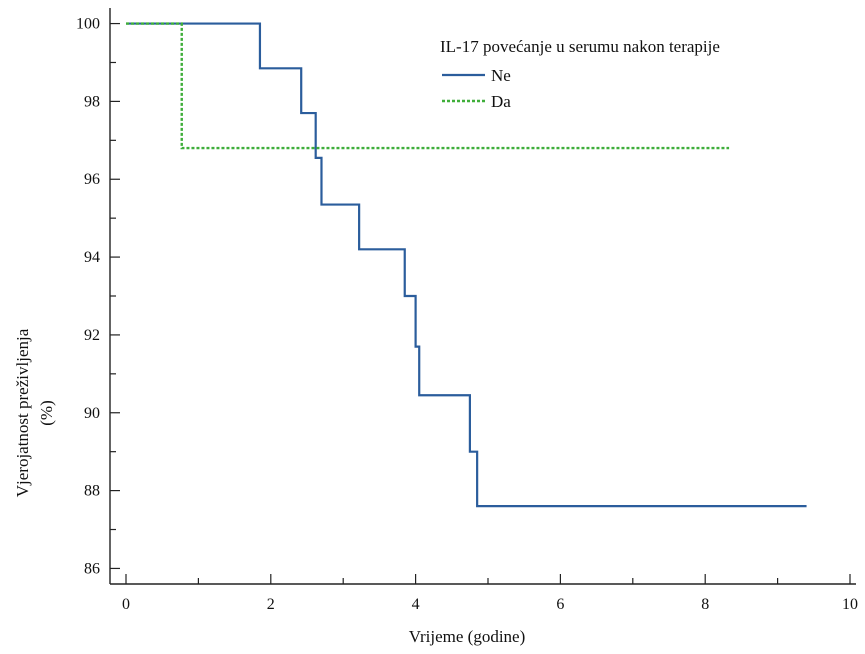 This screenshot has height=654, width=865. Describe the element at coordinates (92, 101) in the screenshot. I see `y-tick-label: 98` at that location.